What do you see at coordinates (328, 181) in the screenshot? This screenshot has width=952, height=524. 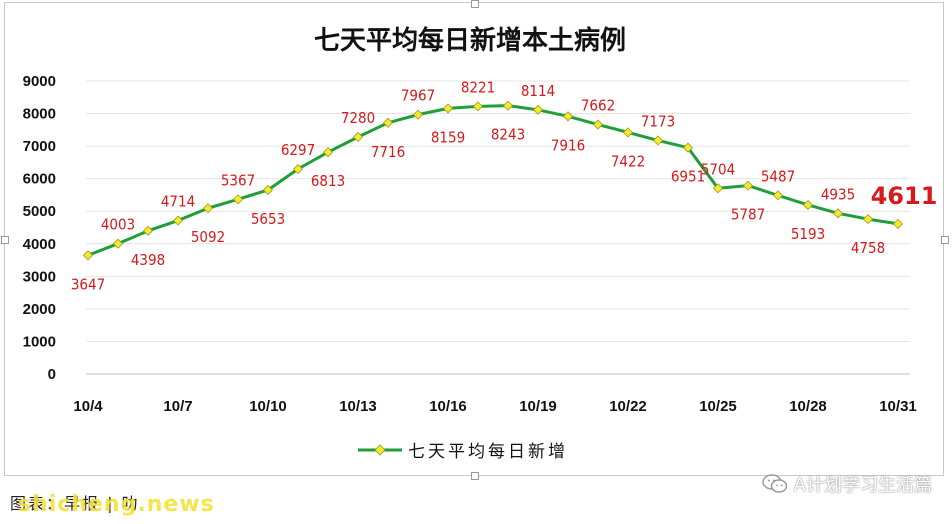 I see `data-label: 6813` at bounding box center [328, 181].